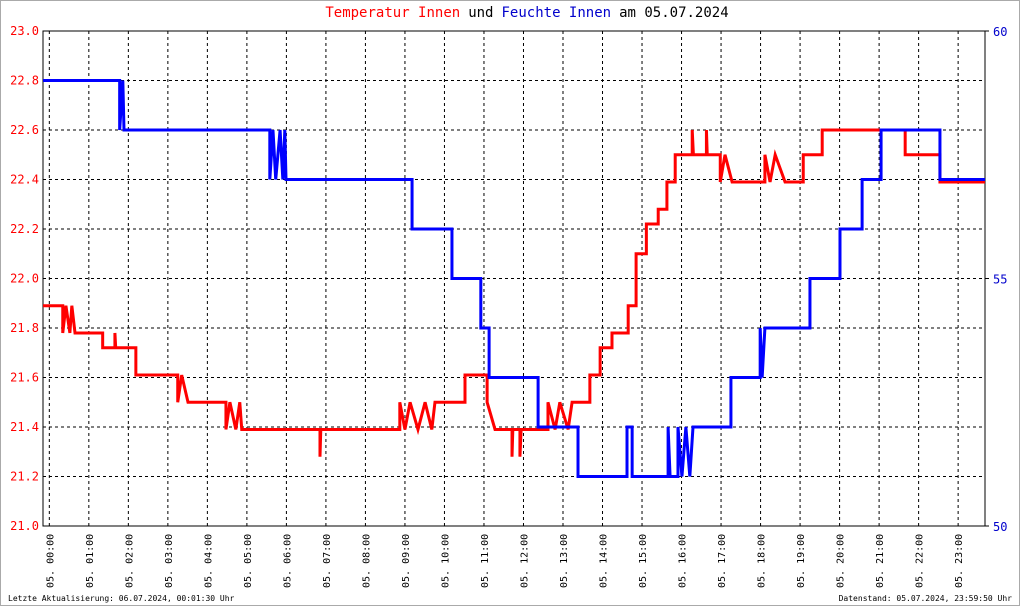 This screenshot has height=606, width=1020. Describe the element at coordinates (208, 561) in the screenshot. I see `x-tick-label: 05. 04:00` at that location.